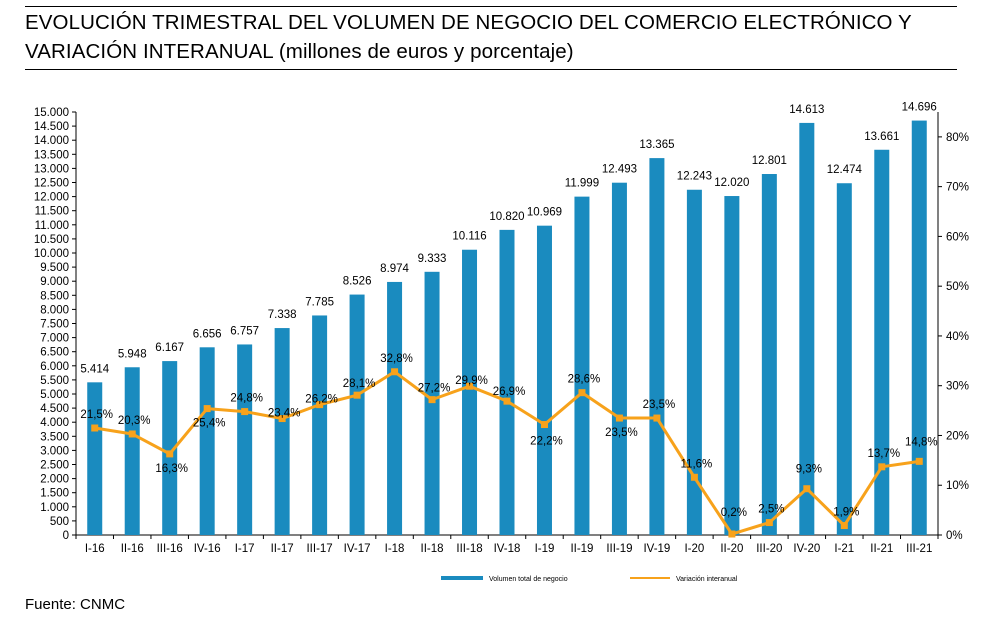 This screenshot has width=1000, height=620. What do you see at coordinates (582, 184) in the screenshot?
I see `bar-value-label: 11.999` at bounding box center [582, 184].